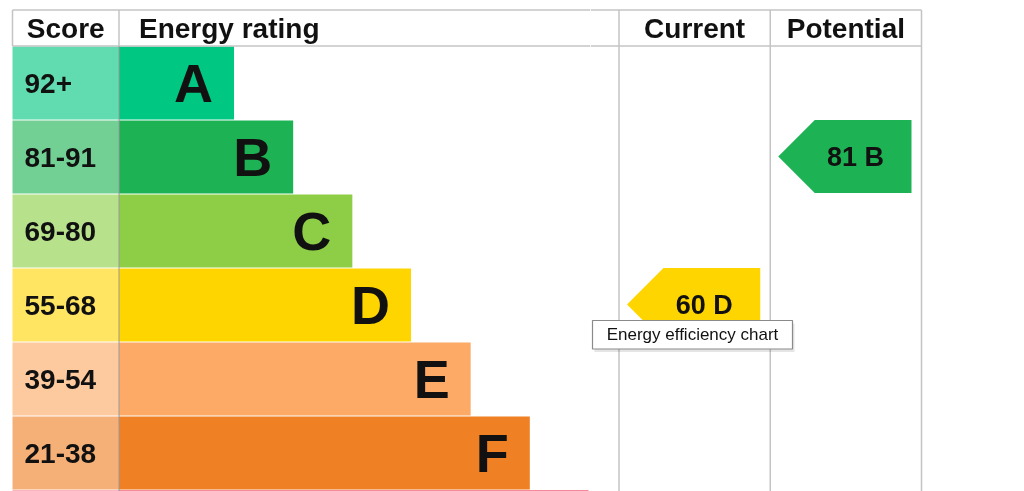  I want to click on annotation: B, so click(253, 157).